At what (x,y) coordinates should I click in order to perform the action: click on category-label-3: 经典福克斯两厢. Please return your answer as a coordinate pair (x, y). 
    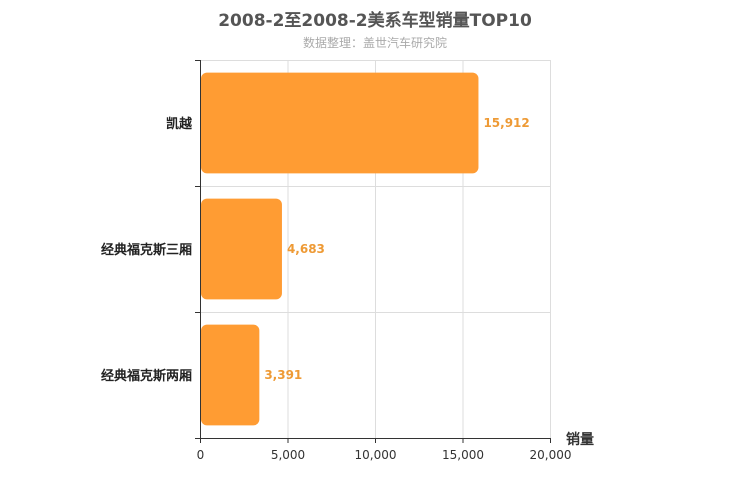
    Looking at the image, I should click on (146, 376).